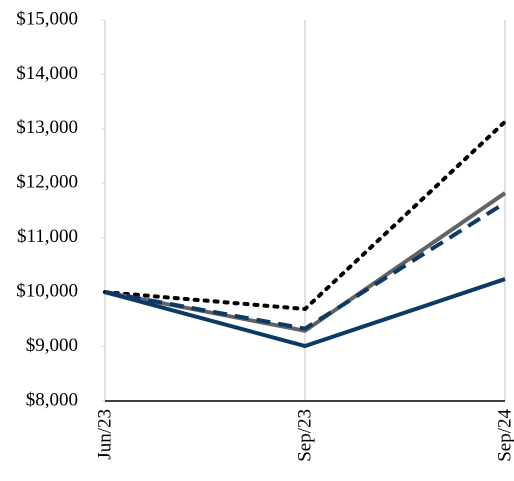 The image size is (514, 481). Describe the element at coordinates (104, 434) in the screenshot. I see `x-tick-label: Jun/23` at that location.